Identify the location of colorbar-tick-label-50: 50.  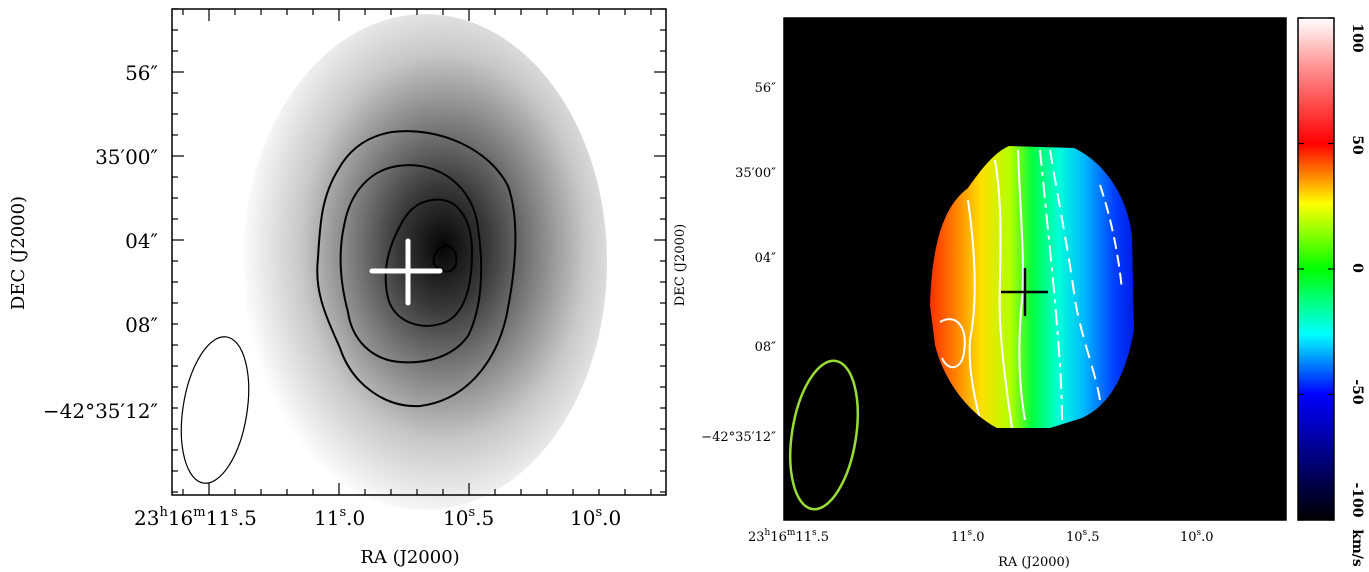
(1357, 145).